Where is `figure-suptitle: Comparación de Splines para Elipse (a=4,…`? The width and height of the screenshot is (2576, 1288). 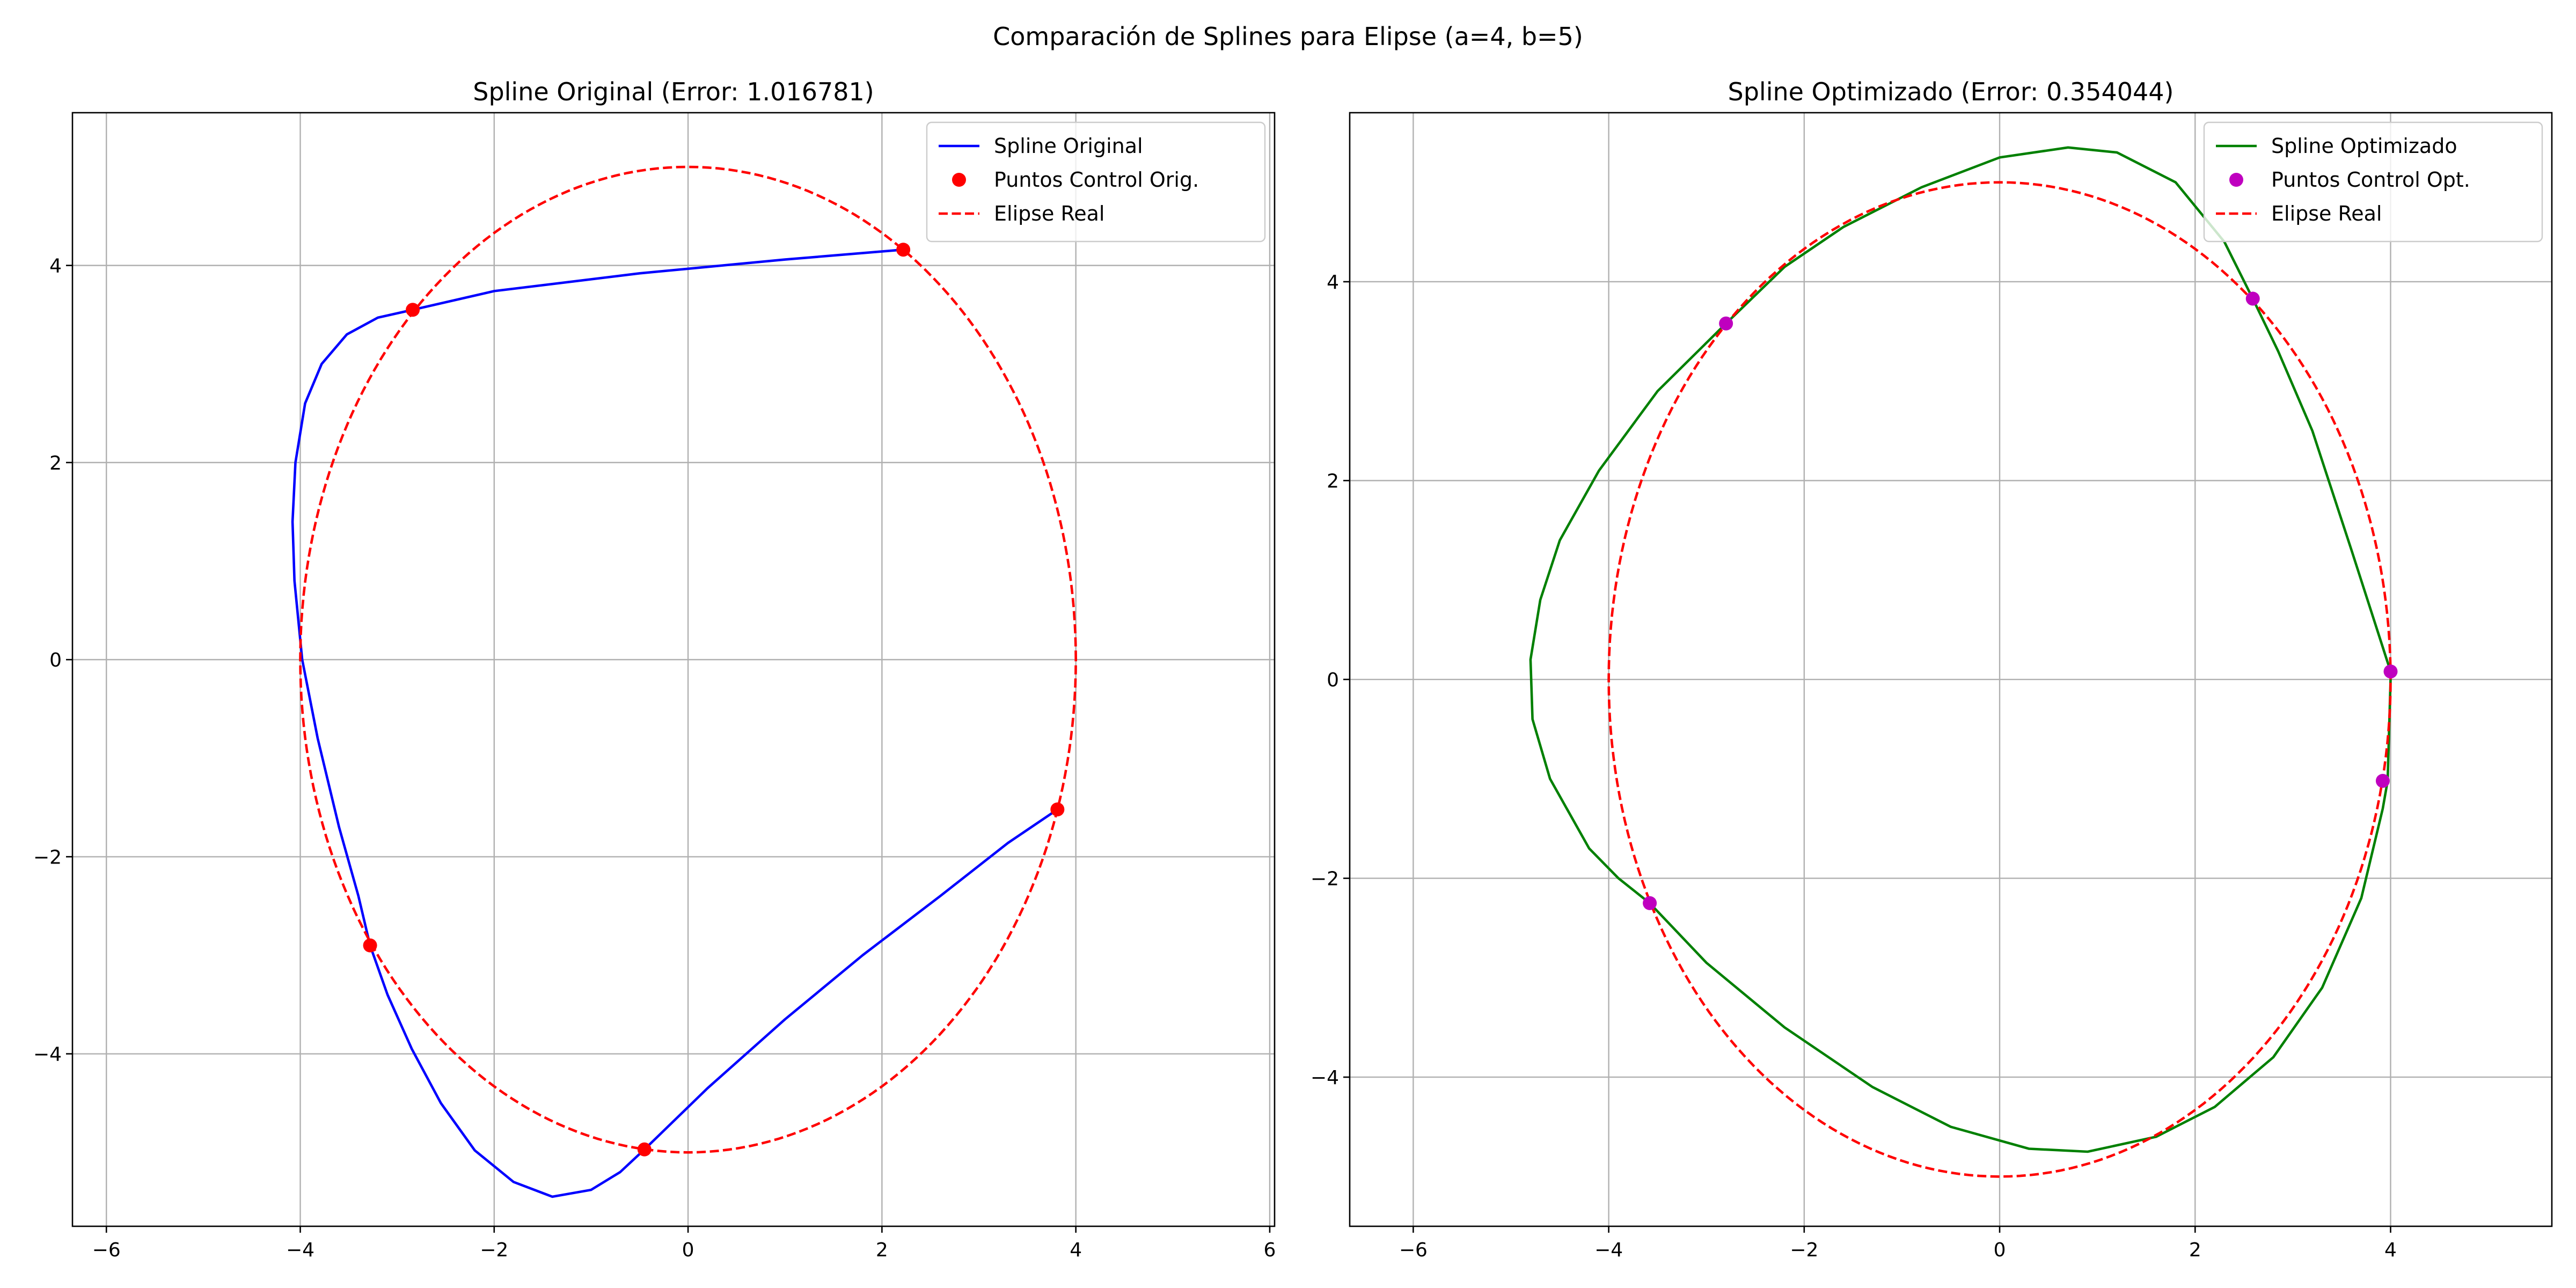 figure-suptitle: Comparación de Splines para Elipse (a=4,… is located at coordinates (1288, 36).